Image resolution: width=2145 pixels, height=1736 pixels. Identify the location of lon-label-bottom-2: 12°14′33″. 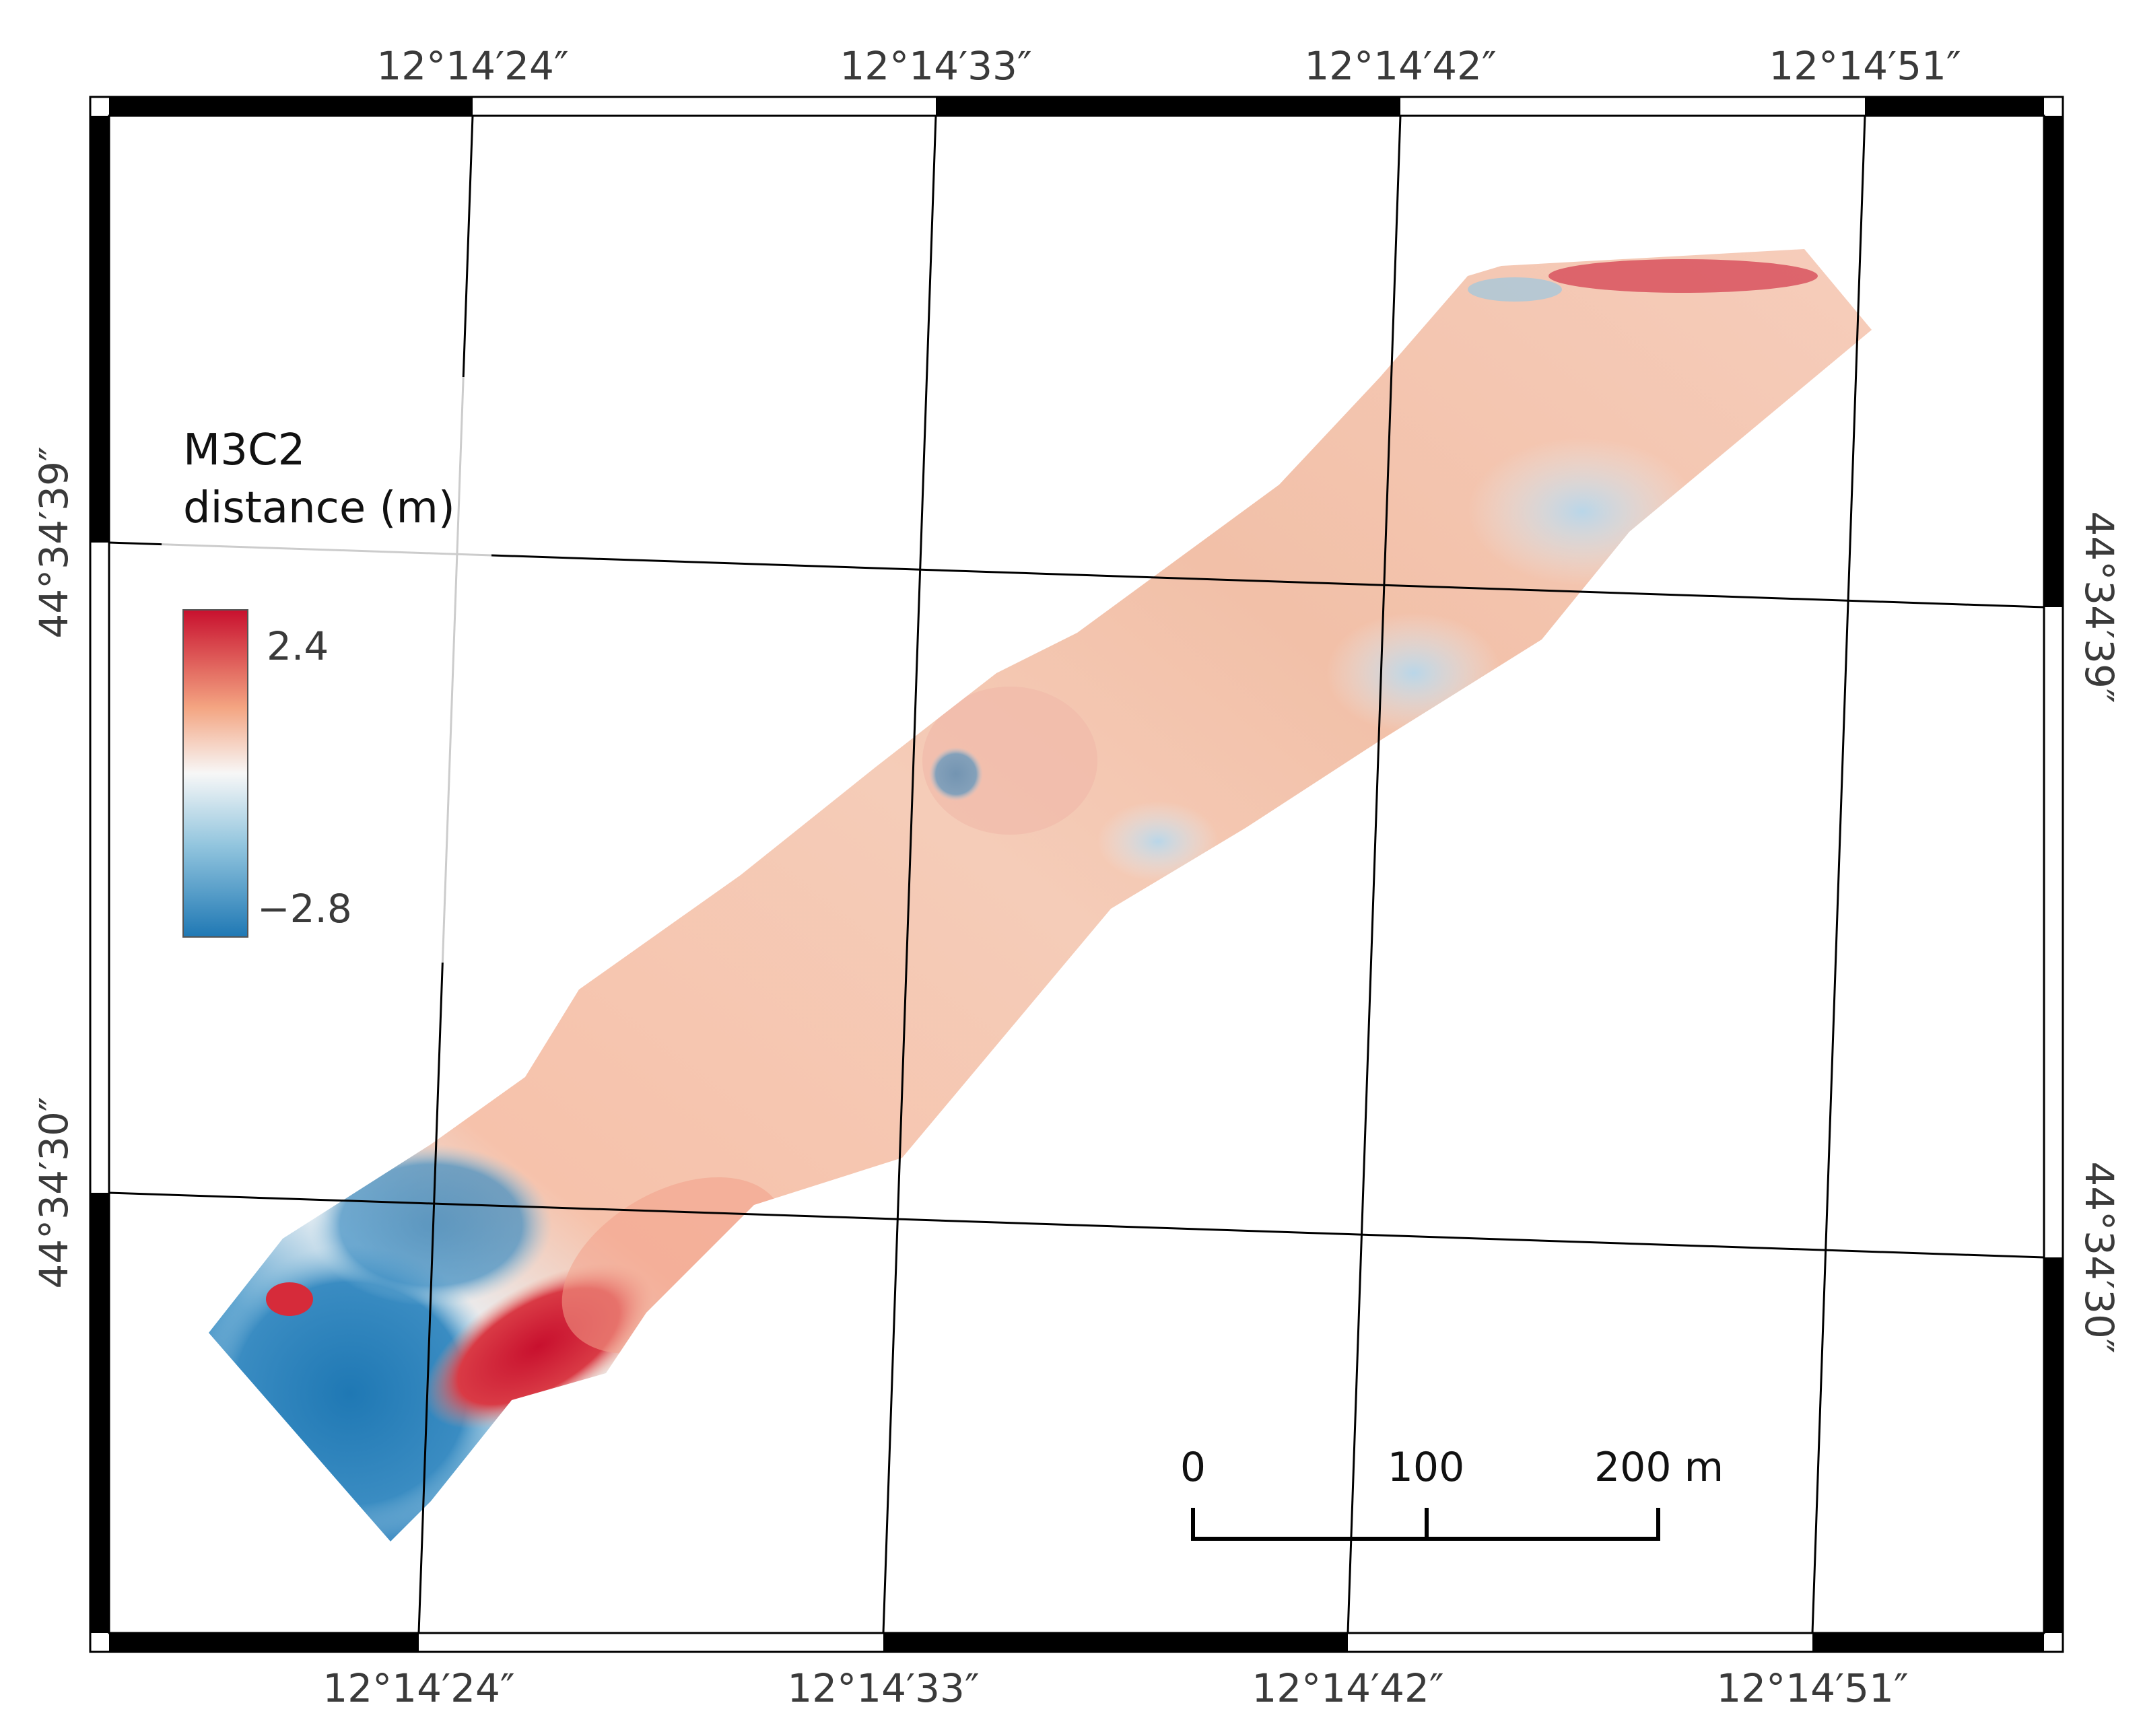
(883, 1688).